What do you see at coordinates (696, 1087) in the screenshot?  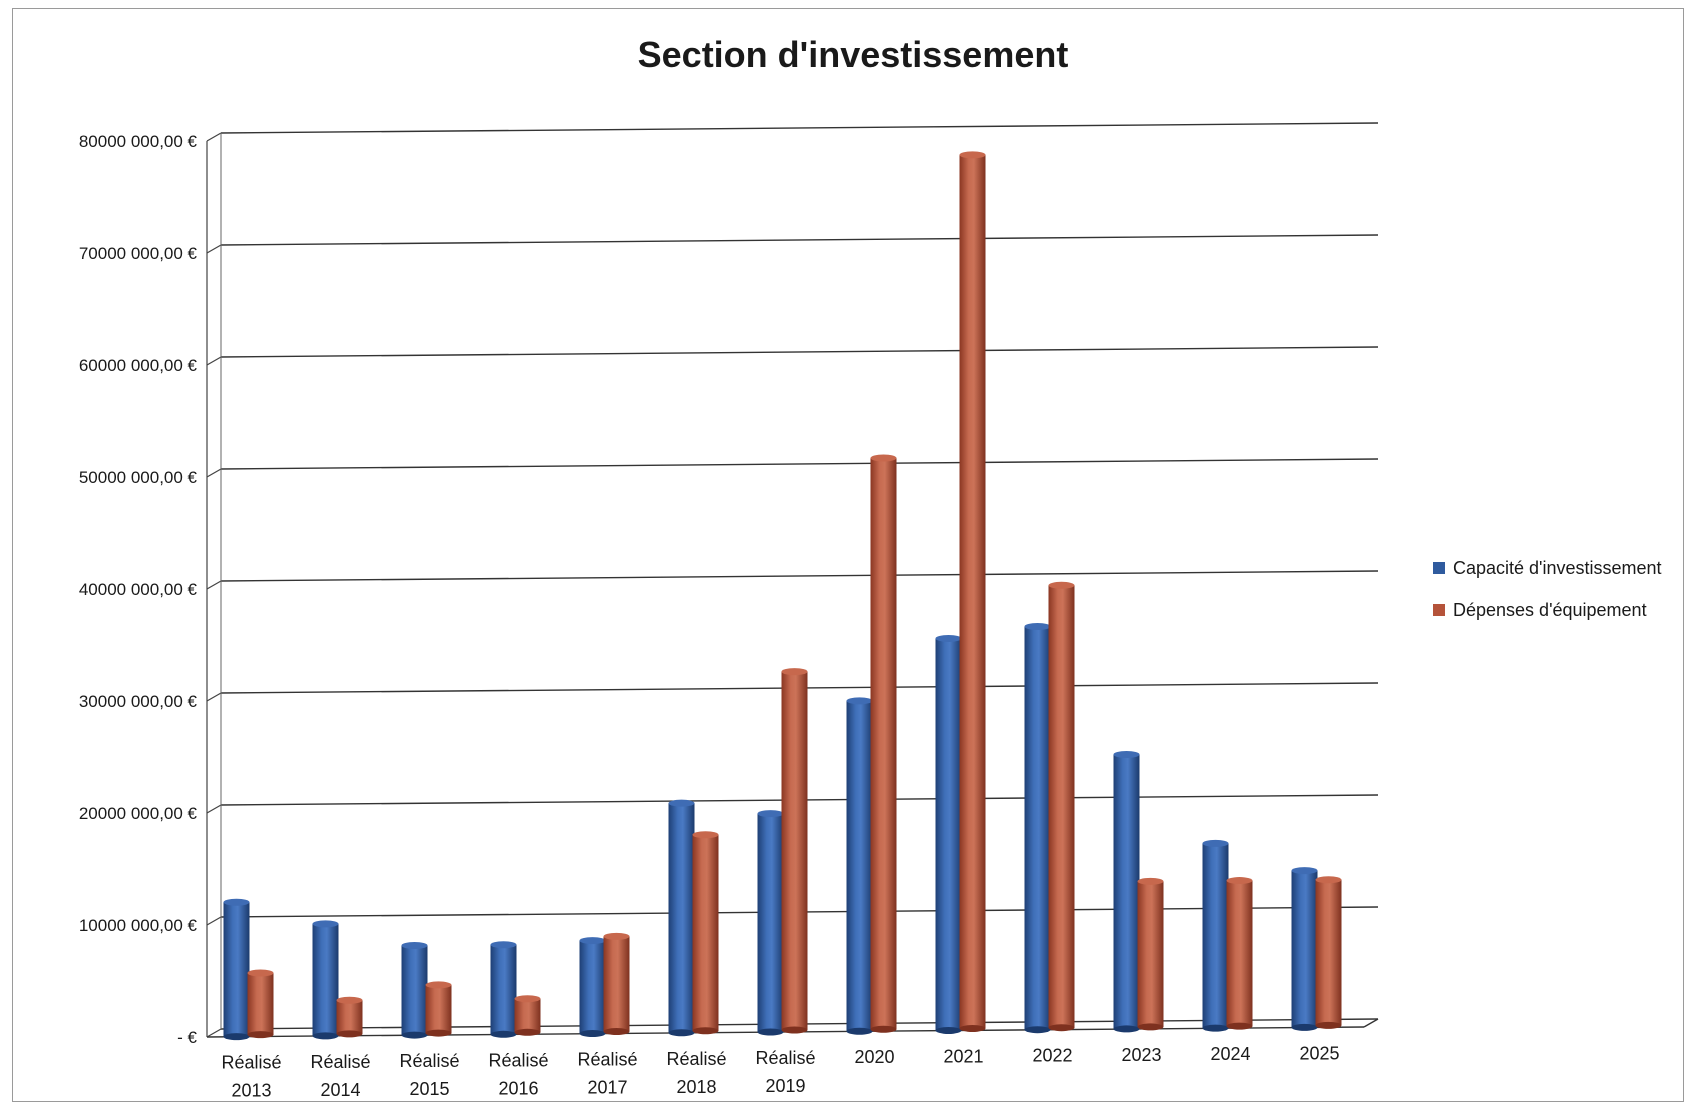 I see `x-tick-label: 2018` at bounding box center [696, 1087].